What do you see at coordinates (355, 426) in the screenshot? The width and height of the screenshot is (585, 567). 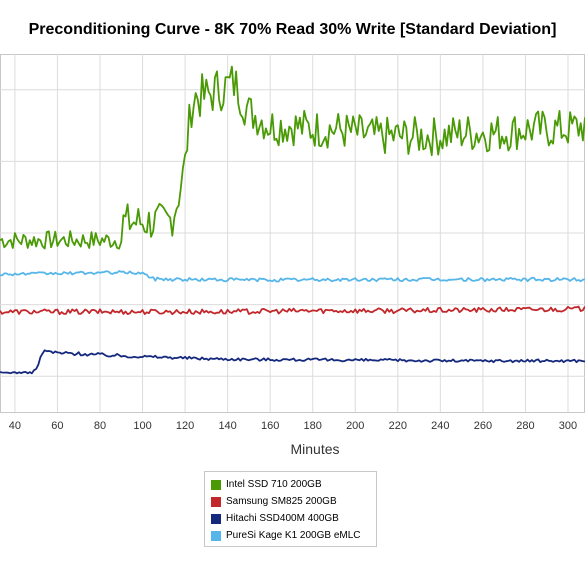 I see `x-tick-label: 200` at bounding box center [355, 426].